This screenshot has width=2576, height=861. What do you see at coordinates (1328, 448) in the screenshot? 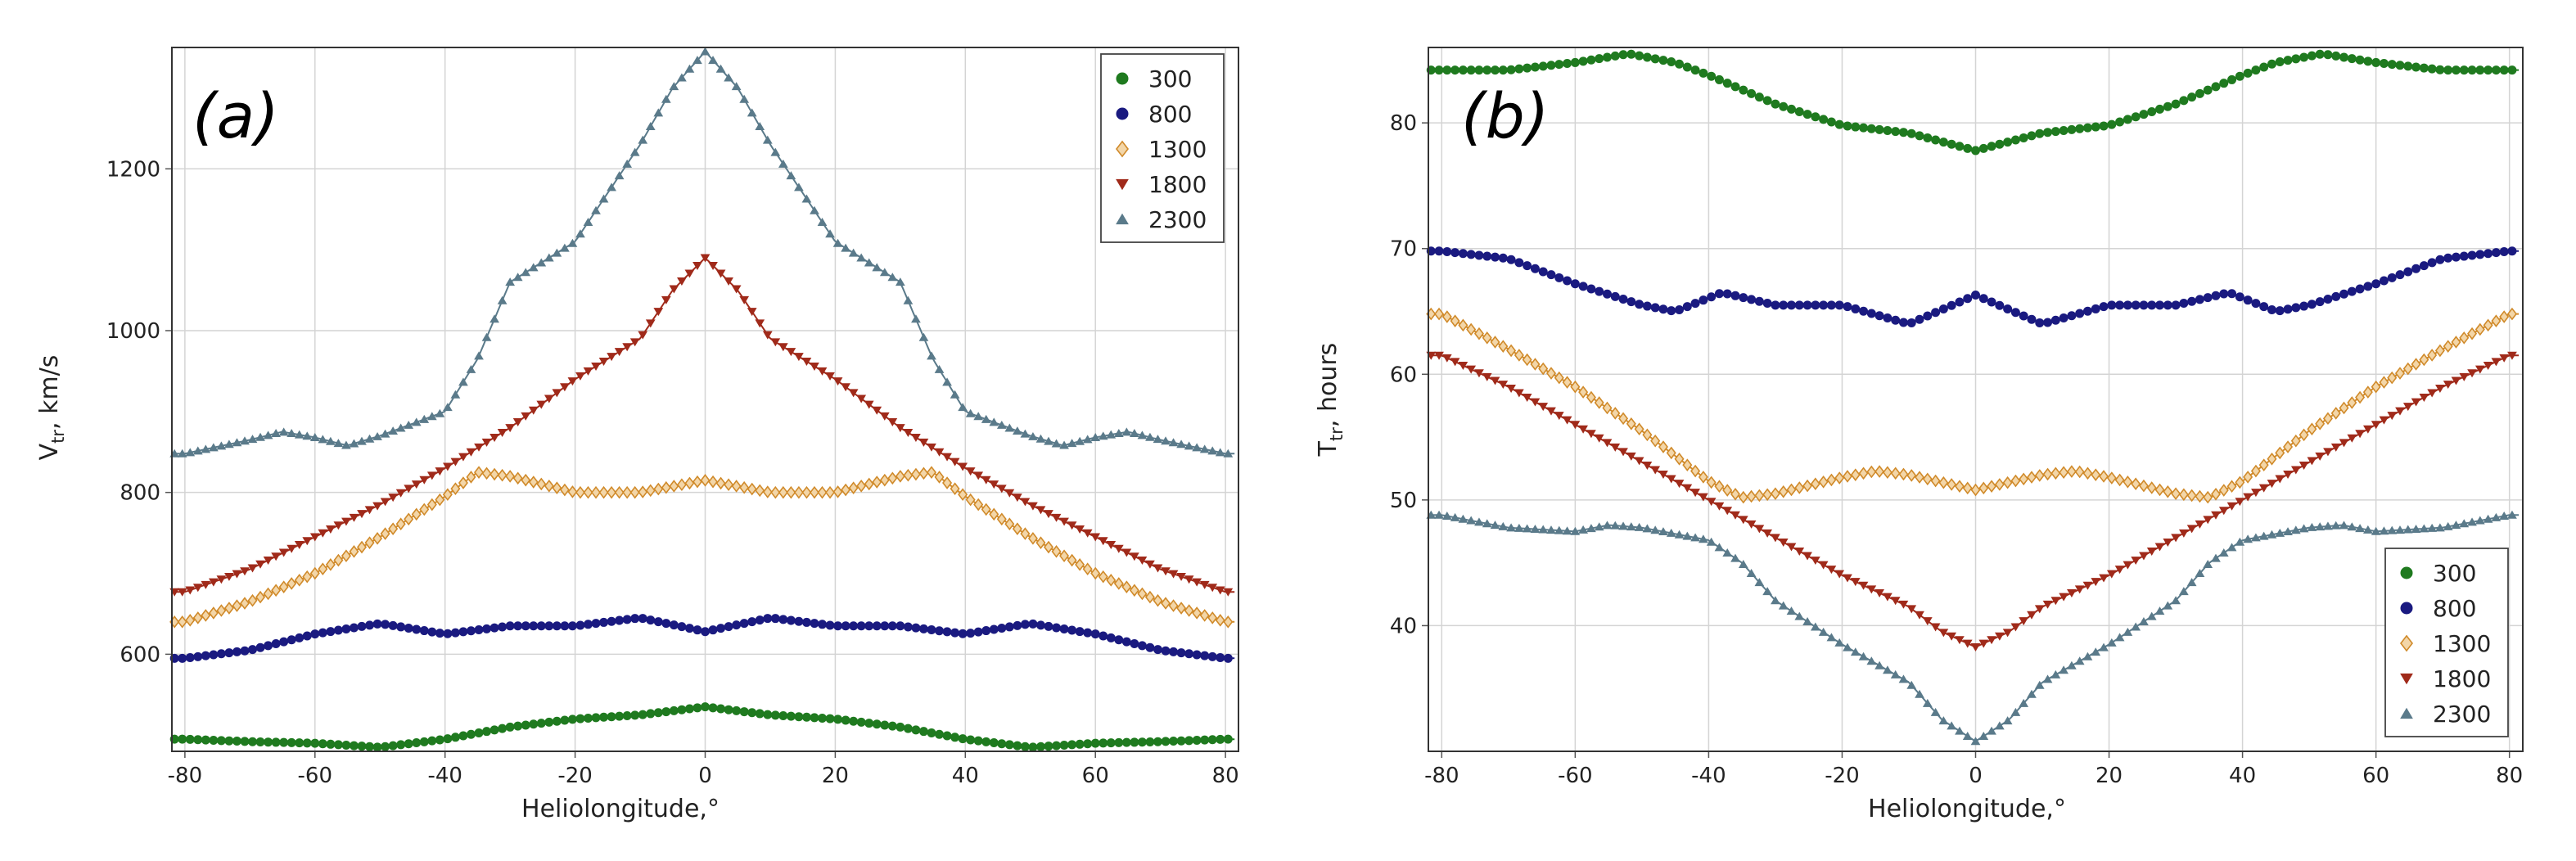
I see `y-axis-title-main-b: T` at bounding box center [1328, 448].